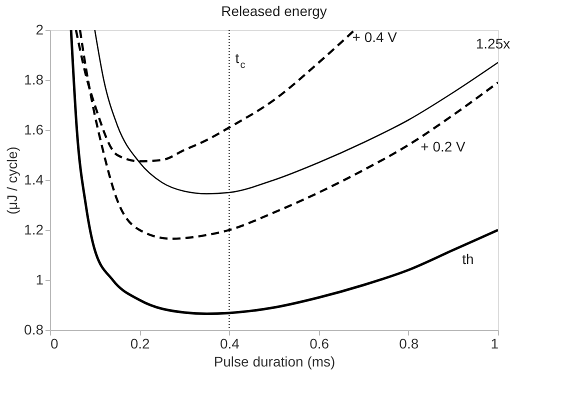 This screenshot has width=566, height=412. What do you see at coordinates (34, 330) in the screenshot?
I see `y-tick-label: 0.8` at bounding box center [34, 330].